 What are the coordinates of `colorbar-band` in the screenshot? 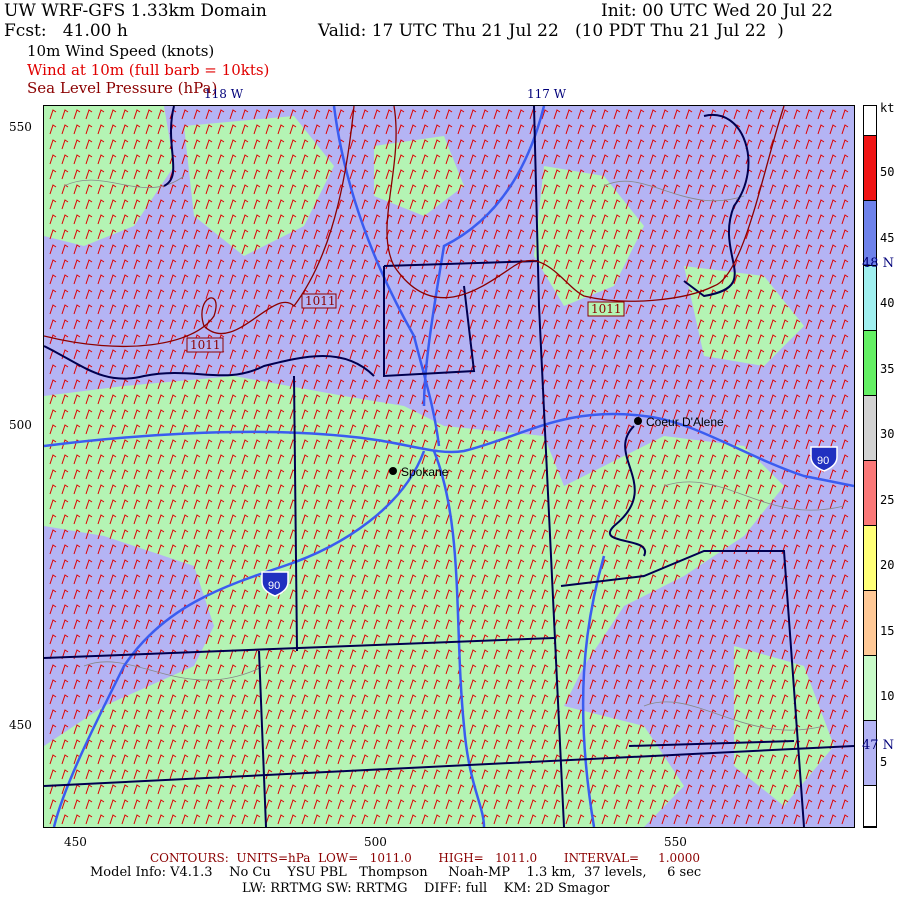 It's located at (870, 298).